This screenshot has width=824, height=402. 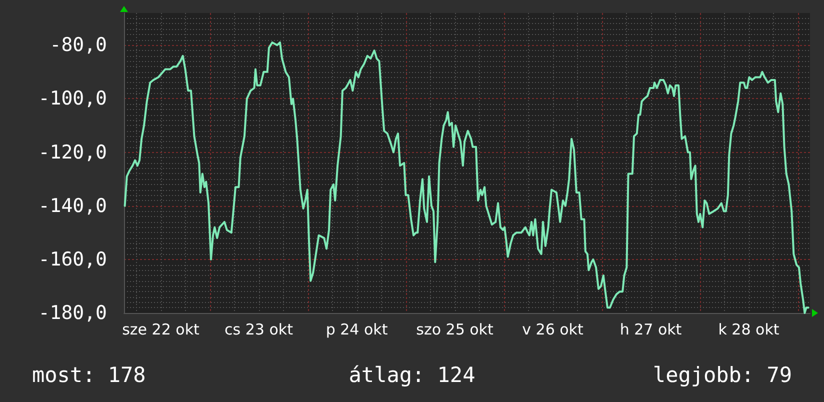 I want to click on x-tick-label: p 24 okt, so click(x=357, y=329).